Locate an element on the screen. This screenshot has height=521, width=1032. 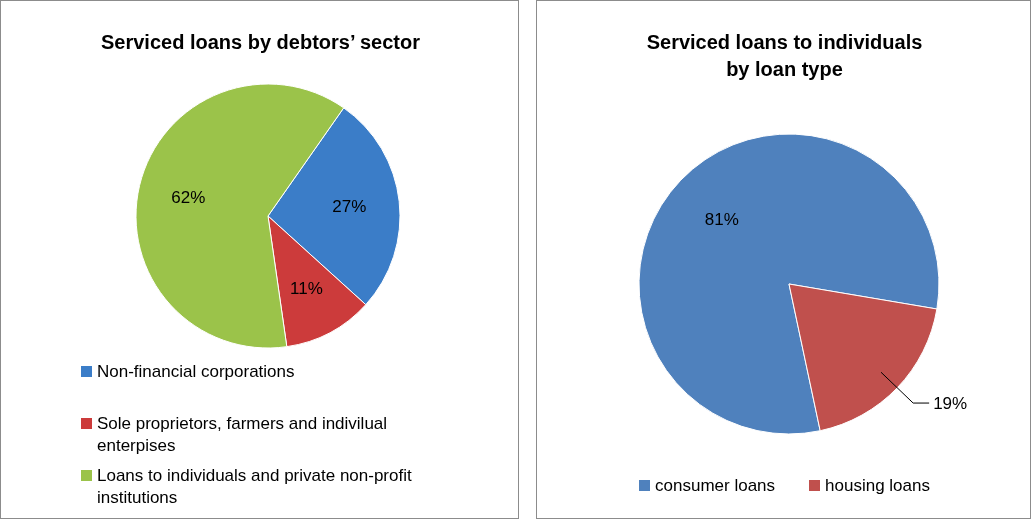
data-label: 27% is located at coordinates (349, 207).